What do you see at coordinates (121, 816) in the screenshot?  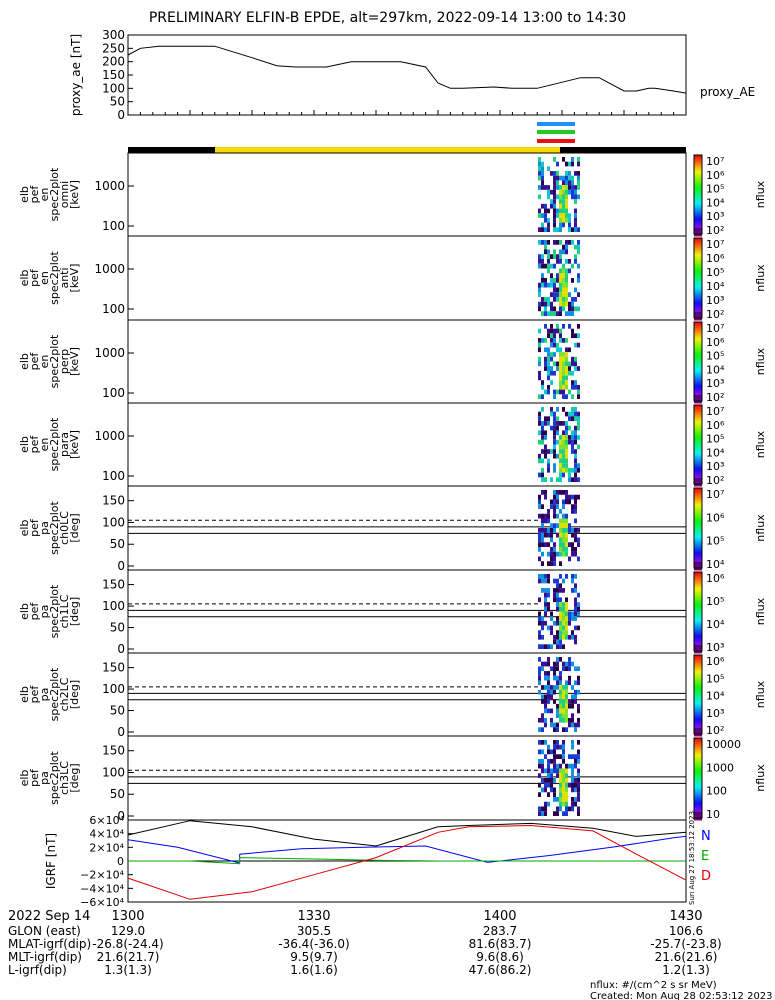 I see `pa-ytick-label: 0` at bounding box center [121, 816].